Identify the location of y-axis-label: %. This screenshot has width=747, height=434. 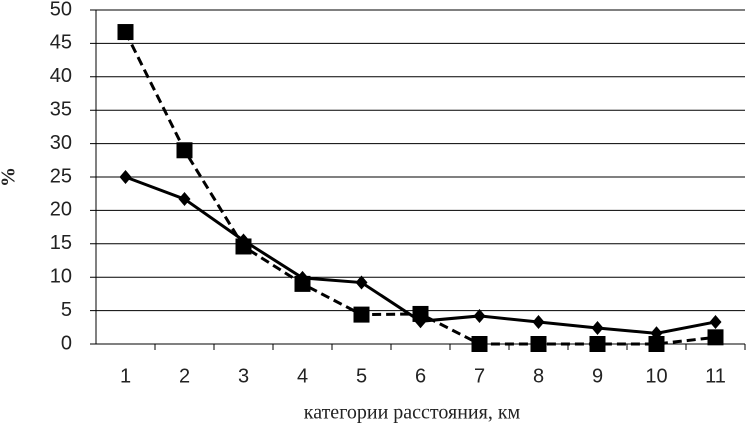
(10, 177).